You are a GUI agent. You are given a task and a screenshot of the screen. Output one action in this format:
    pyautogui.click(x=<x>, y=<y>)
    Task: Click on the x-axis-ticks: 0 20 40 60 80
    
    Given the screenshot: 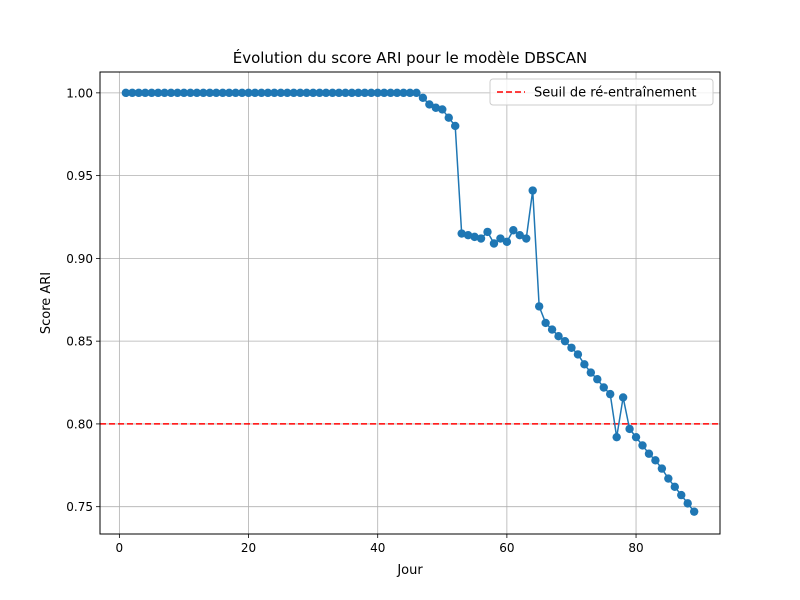 What is the action you would take?
    pyautogui.click(x=380, y=544)
    